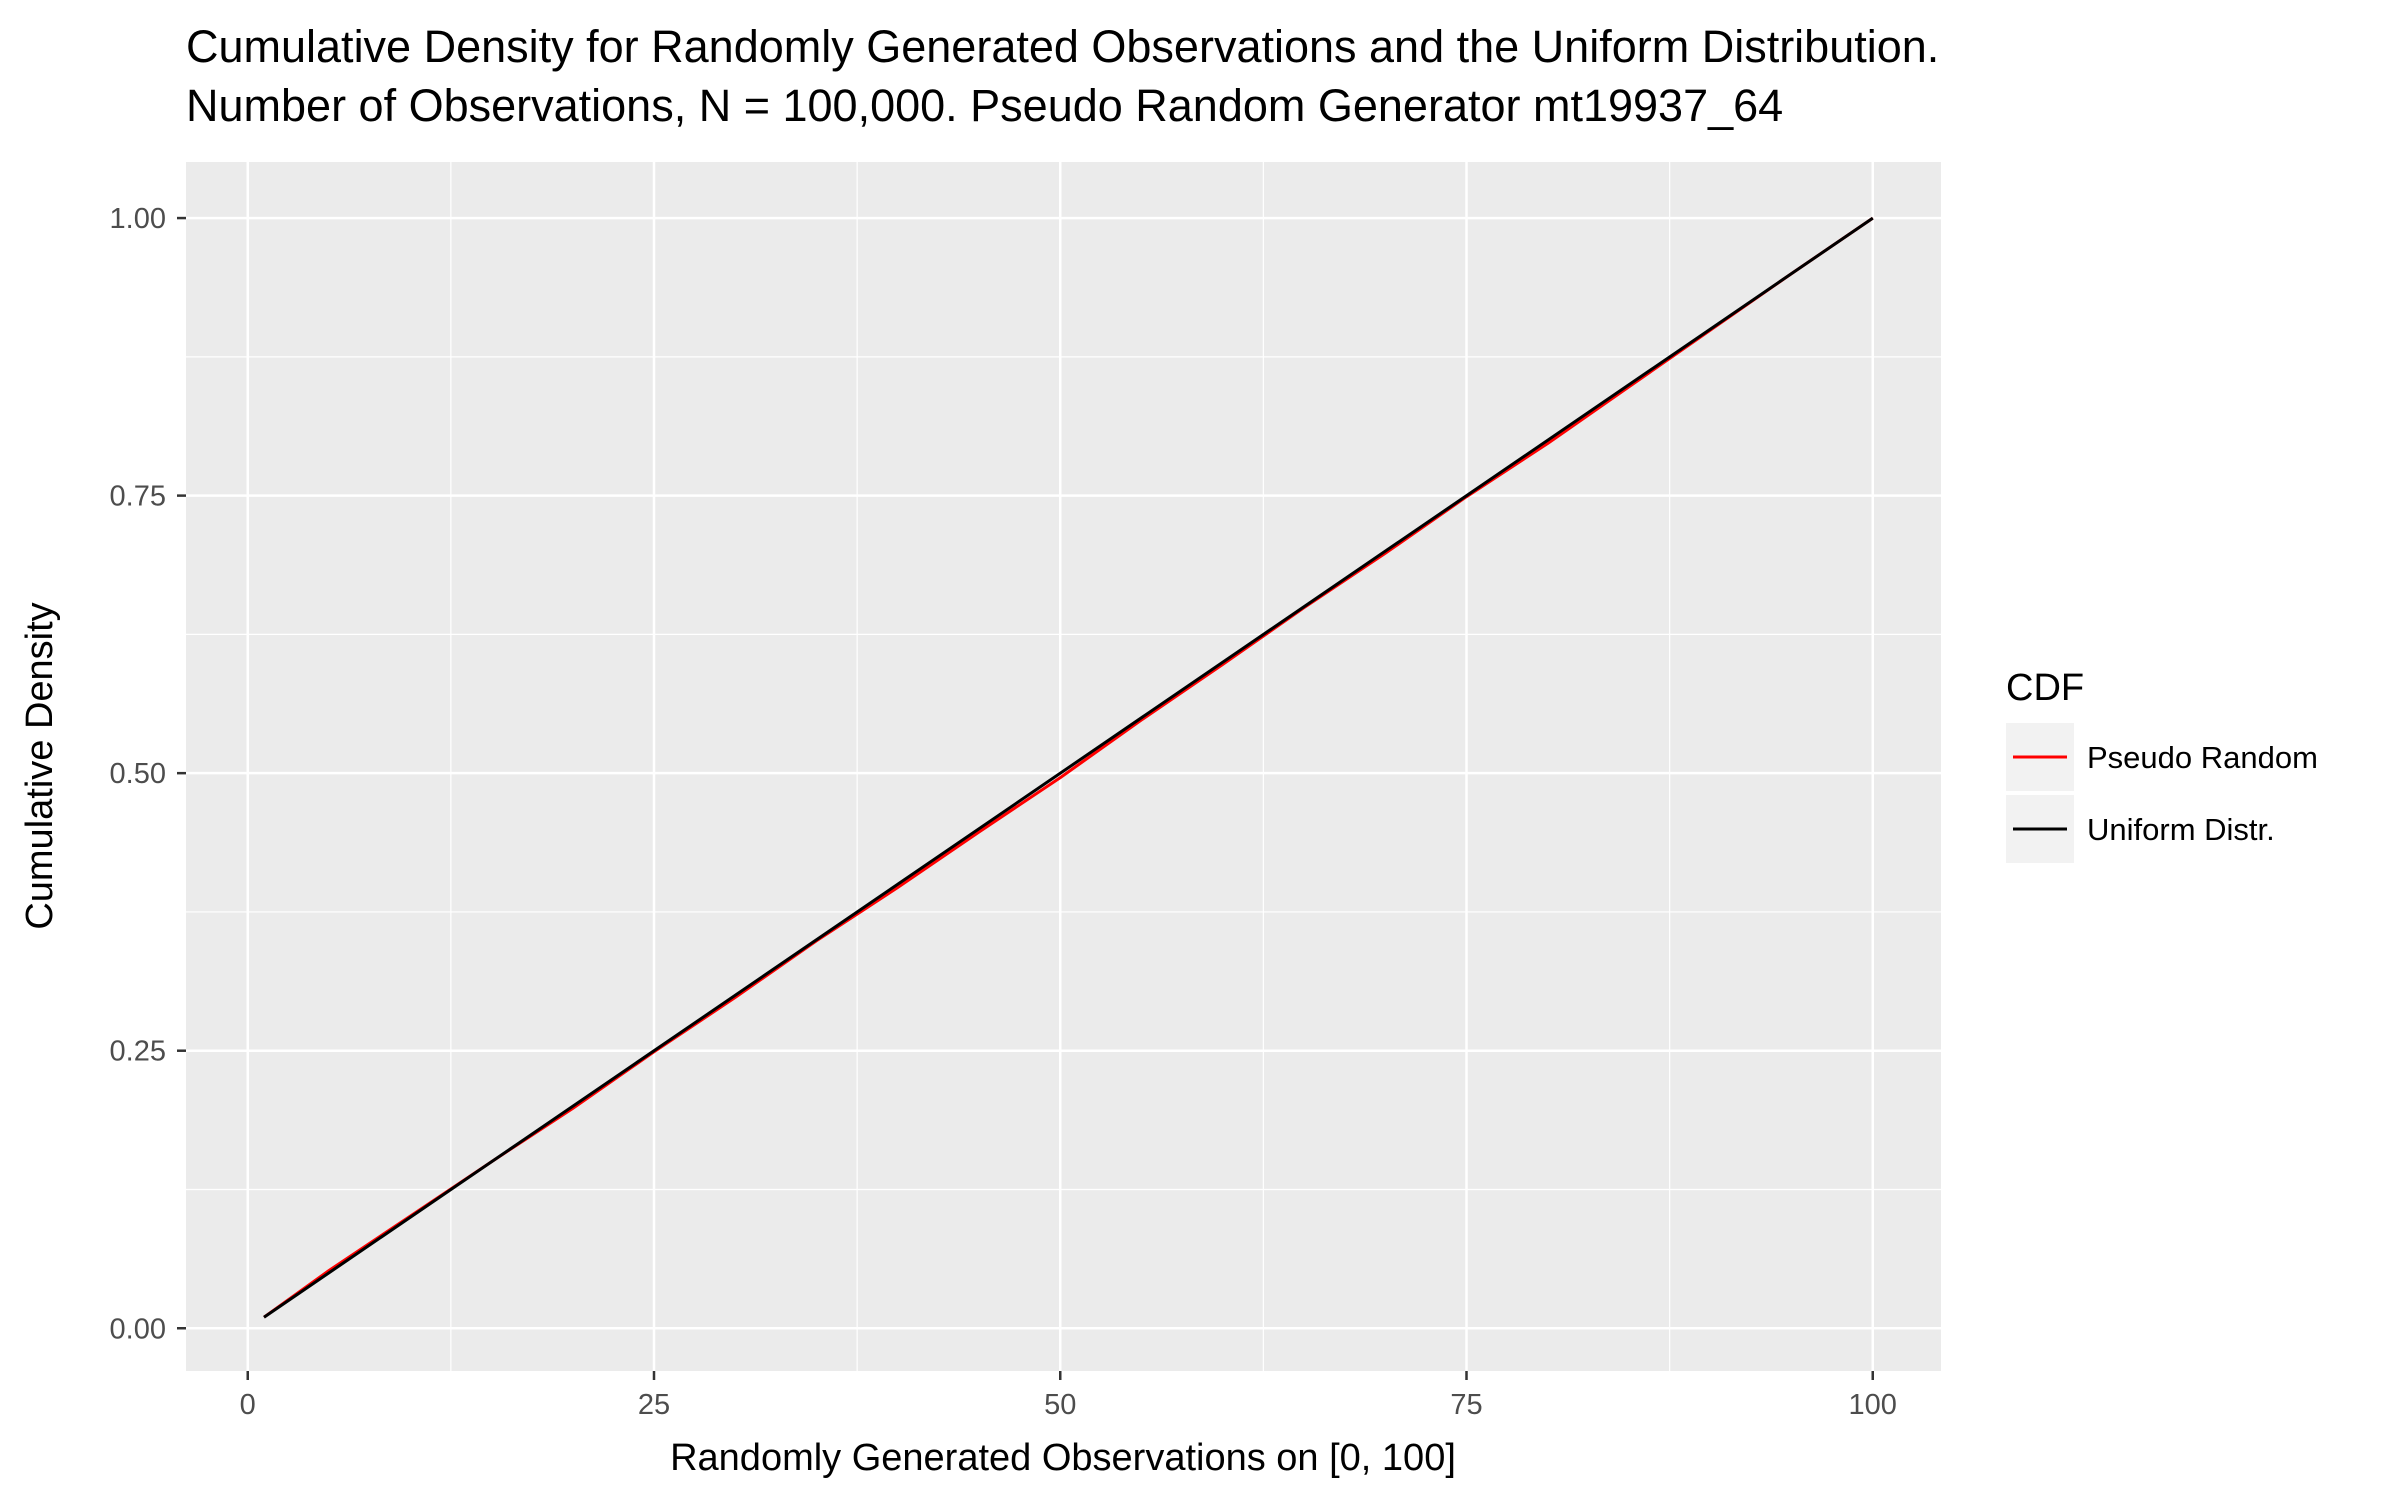 The height and width of the screenshot is (1500, 2400). I want to click on legend-label-uniform-distr: Uniform Distr., so click(2181, 829).